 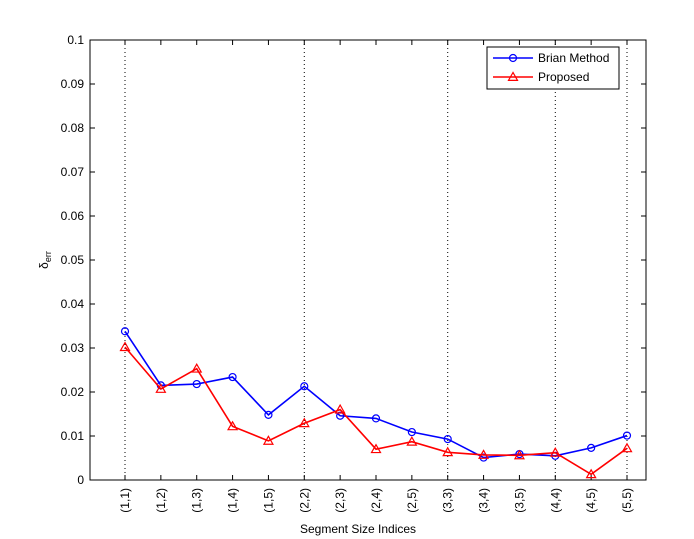 I want to click on y-axis-title-subscript: err, so click(x=48, y=256).